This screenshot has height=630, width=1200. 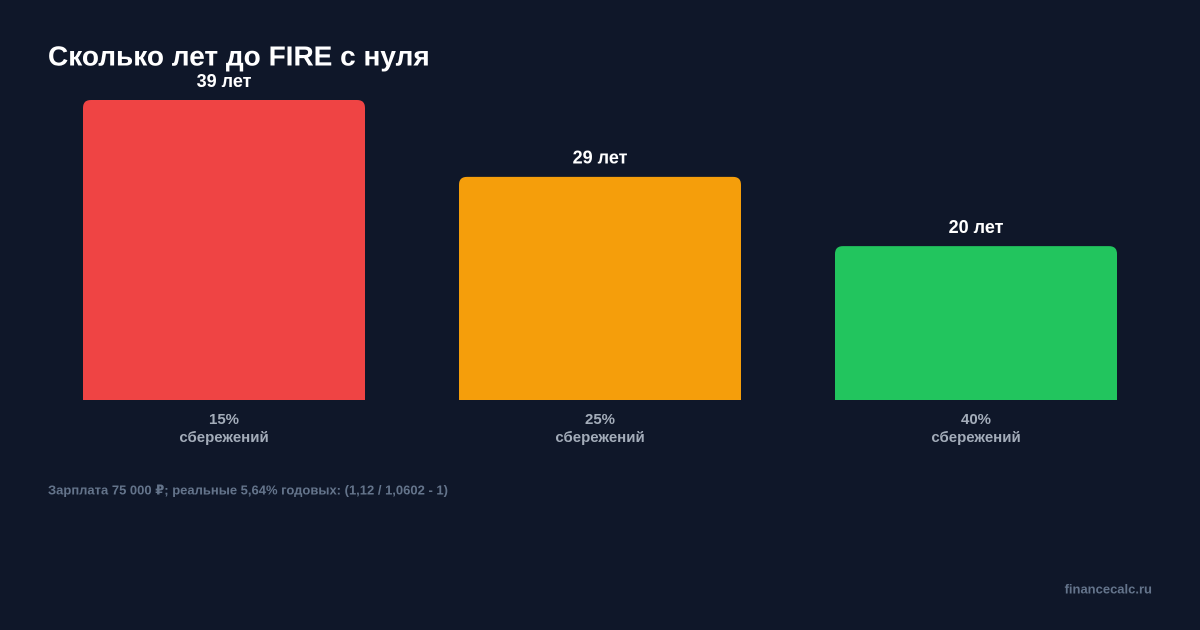 What do you see at coordinates (599, 428) in the screenshot?
I see `category-label: 25% сбережений` at bounding box center [599, 428].